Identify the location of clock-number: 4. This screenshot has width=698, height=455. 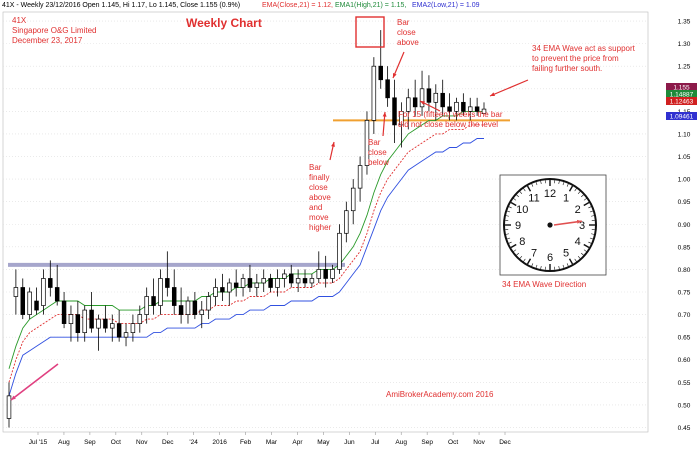
(578, 242).